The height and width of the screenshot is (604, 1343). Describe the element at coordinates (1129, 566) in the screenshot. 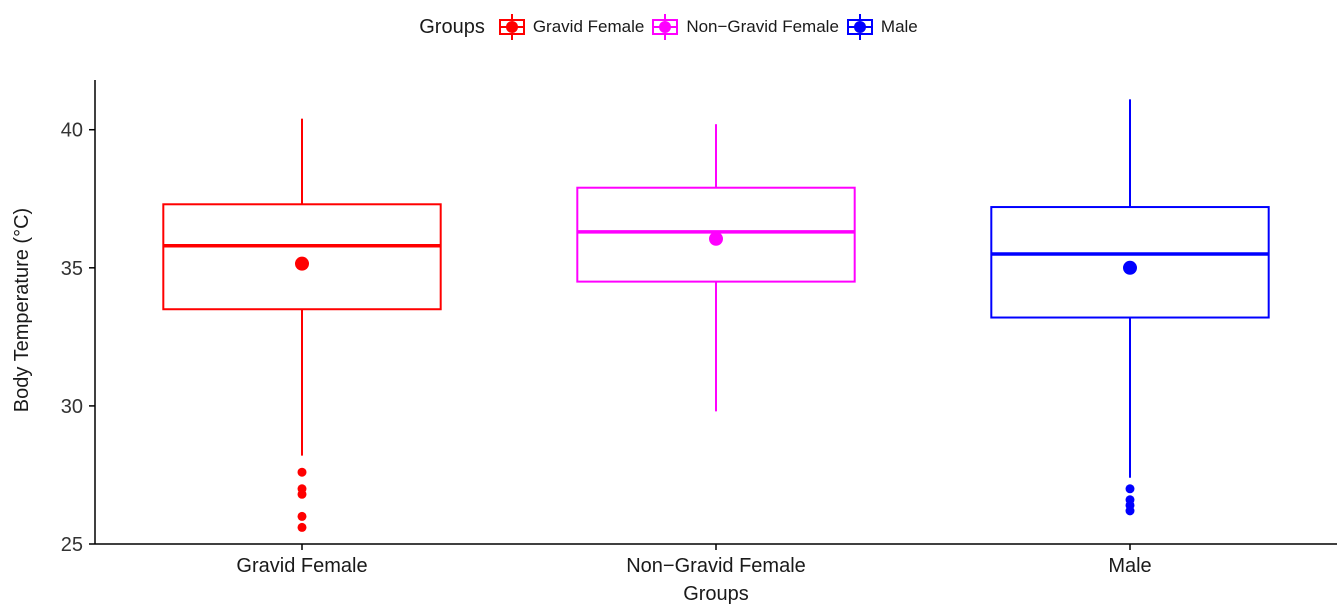

I see `x-tick-label-2: Male` at that location.